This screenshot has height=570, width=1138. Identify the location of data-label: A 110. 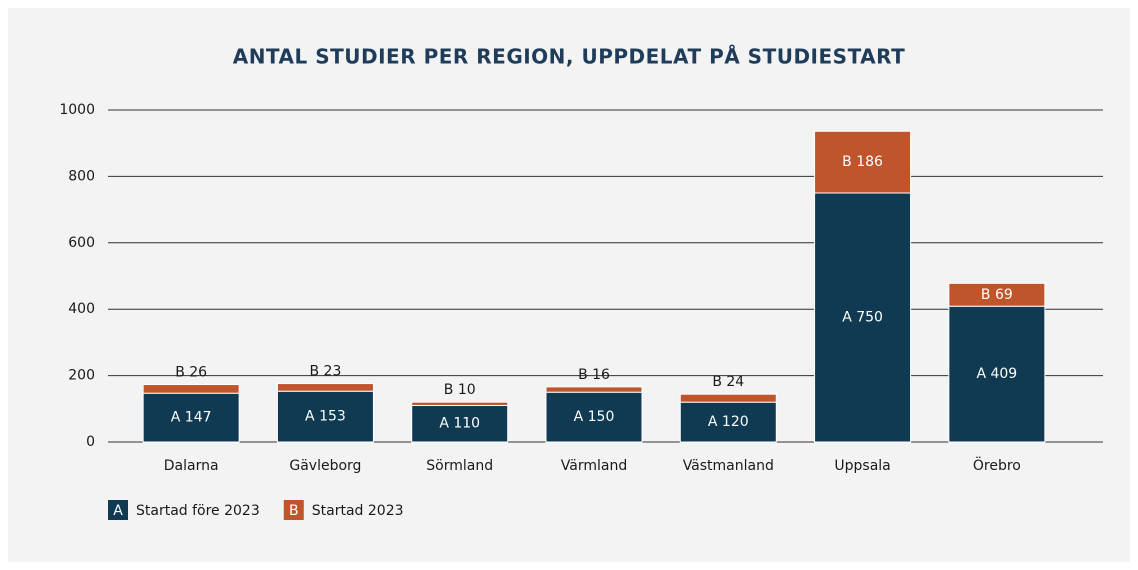
(459, 424).